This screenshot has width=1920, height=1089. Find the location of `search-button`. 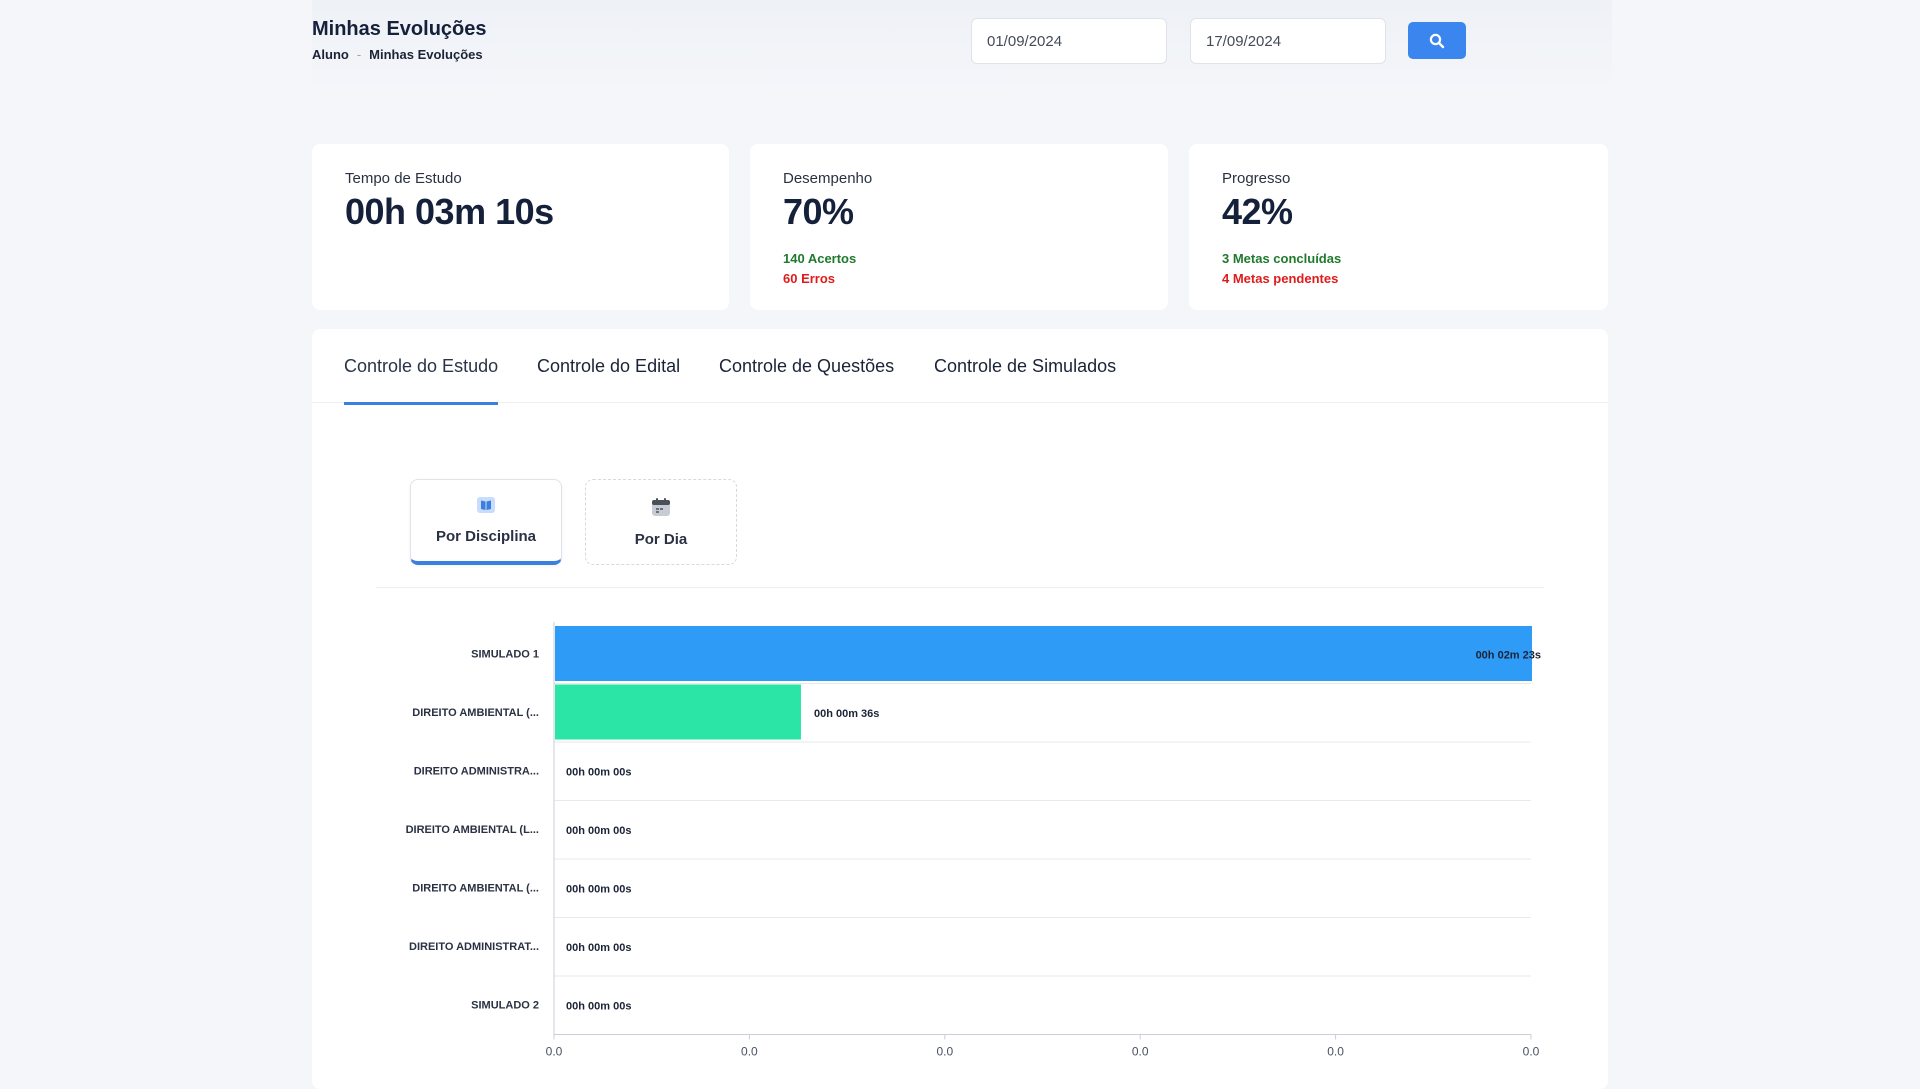

search-button is located at coordinates (1437, 40).